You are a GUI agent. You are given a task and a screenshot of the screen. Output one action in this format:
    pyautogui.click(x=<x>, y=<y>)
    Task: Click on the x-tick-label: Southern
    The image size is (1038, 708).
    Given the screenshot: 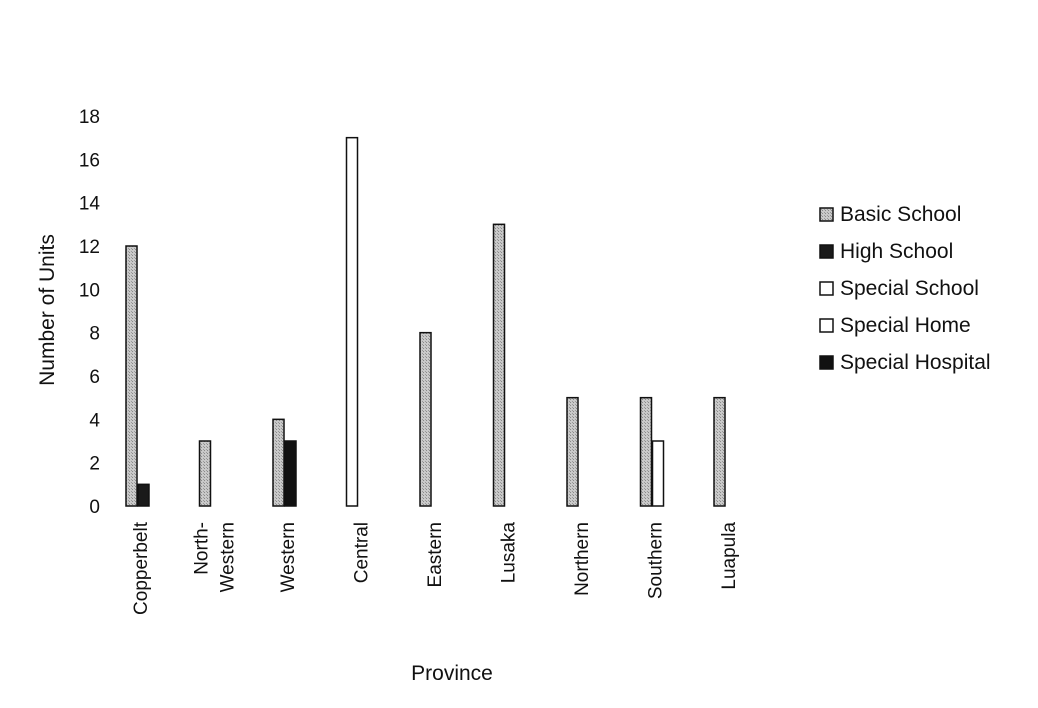 What is the action you would take?
    pyautogui.click(x=656, y=560)
    